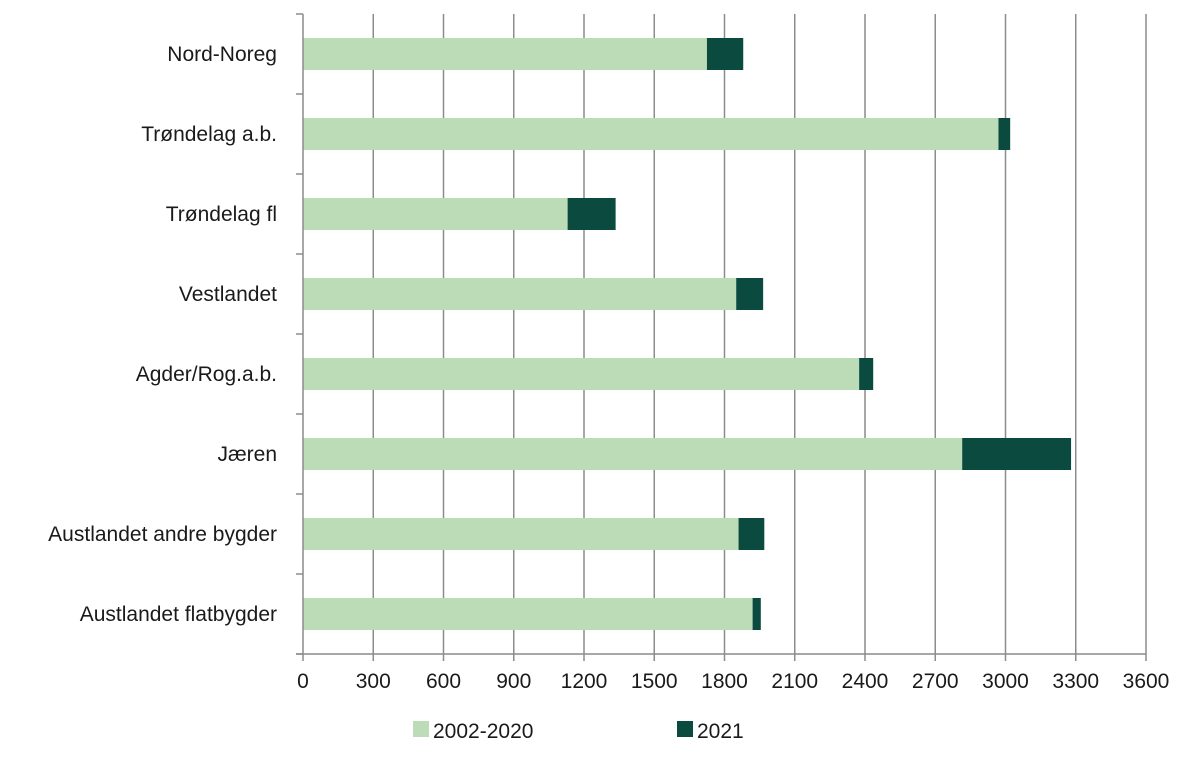 Image resolution: width=1183 pixels, height=760 pixels. I want to click on category-label-agder-rog-a-b: Agder/Rog.a.b., so click(206, 374).